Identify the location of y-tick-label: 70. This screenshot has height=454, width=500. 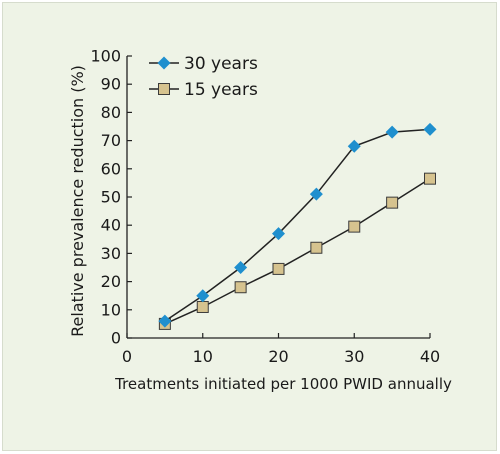
(111, 140).